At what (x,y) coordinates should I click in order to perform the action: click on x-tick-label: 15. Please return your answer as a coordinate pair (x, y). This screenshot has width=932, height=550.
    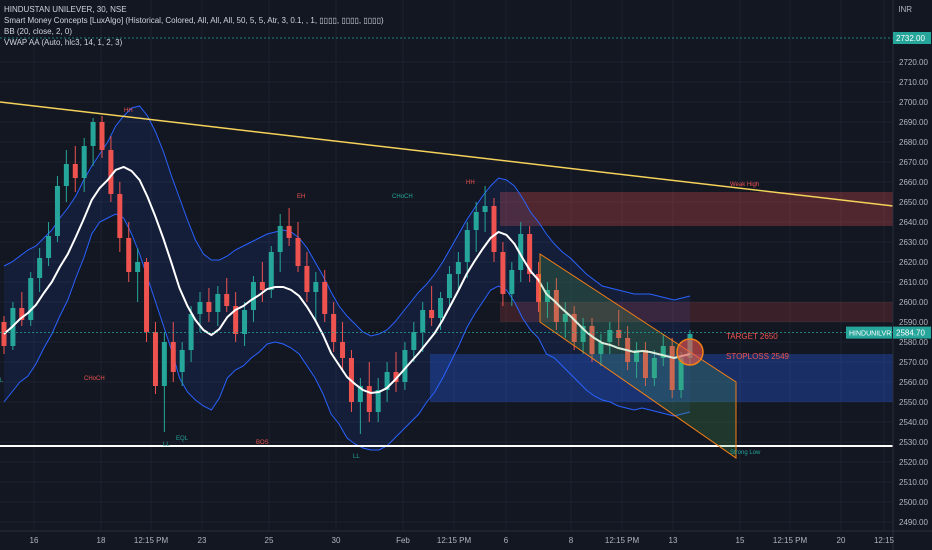
    Looking at the image, I should click on (740, 540).